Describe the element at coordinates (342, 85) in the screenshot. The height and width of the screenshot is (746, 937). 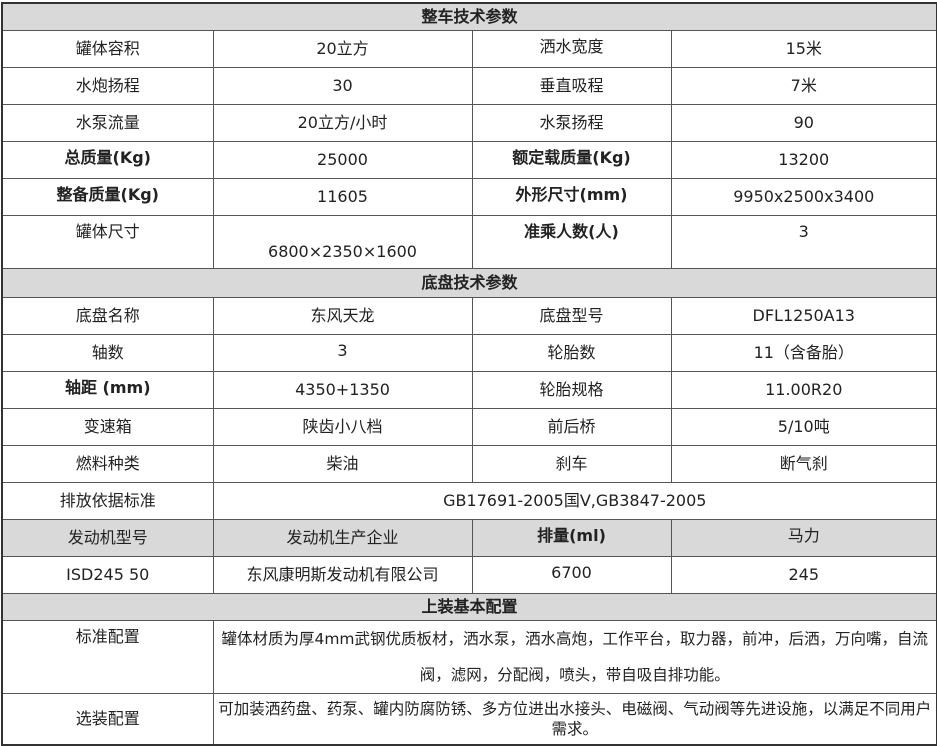
I see `param-value: 30` at that location.